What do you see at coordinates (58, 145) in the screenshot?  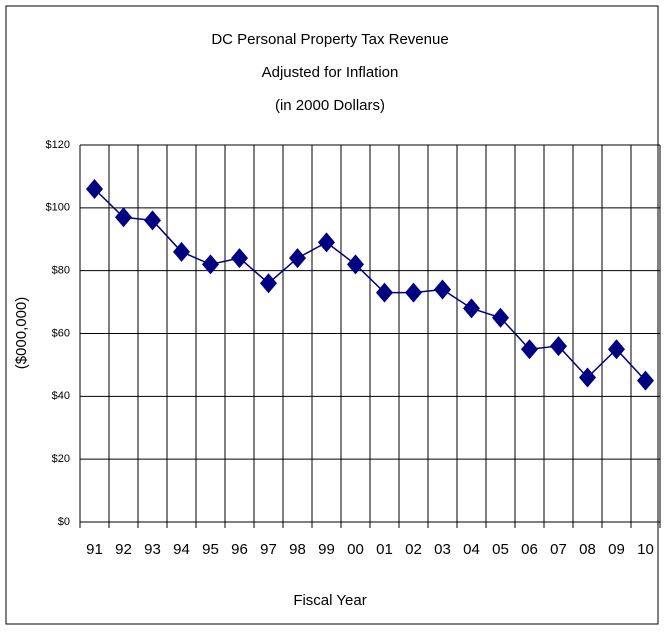 I see `y-tick-label: $120` at bounding box center [58, 145].